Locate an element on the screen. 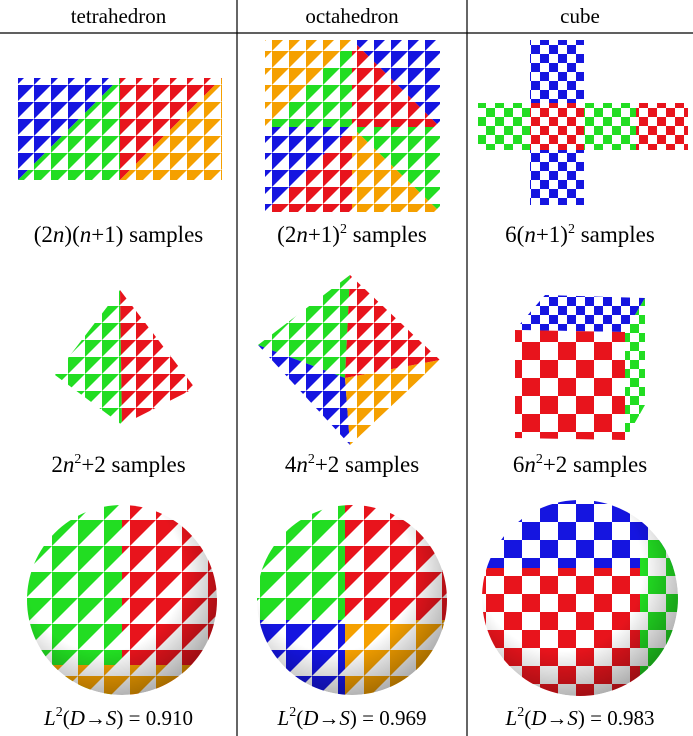  octahedron-sphere is located at coordinates (352, 600).